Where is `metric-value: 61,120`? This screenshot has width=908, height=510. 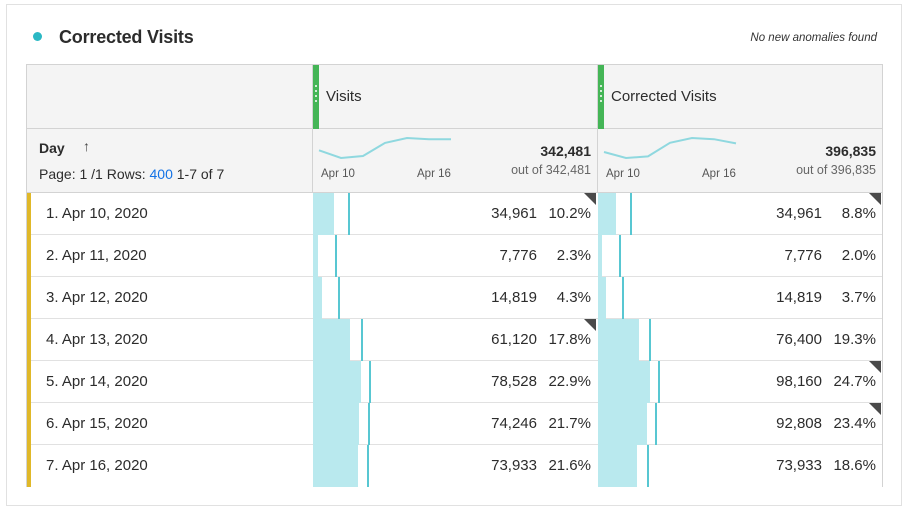
metric-value: 61,120 is located at coordinates (514, 339).